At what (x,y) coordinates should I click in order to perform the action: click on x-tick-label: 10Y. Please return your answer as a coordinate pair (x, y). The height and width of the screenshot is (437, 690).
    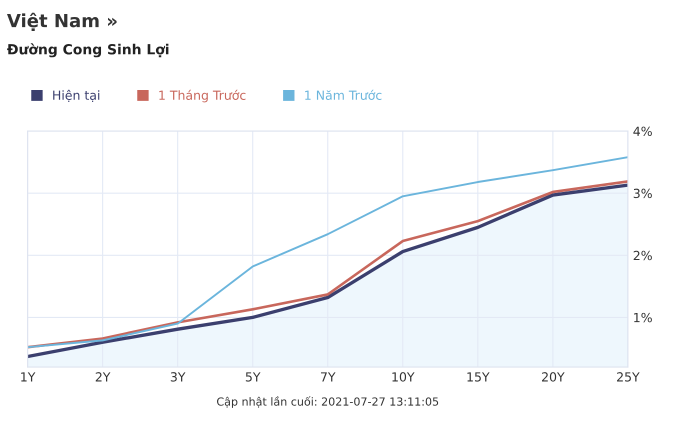
    Looking at the image, I should click on (403, 377).